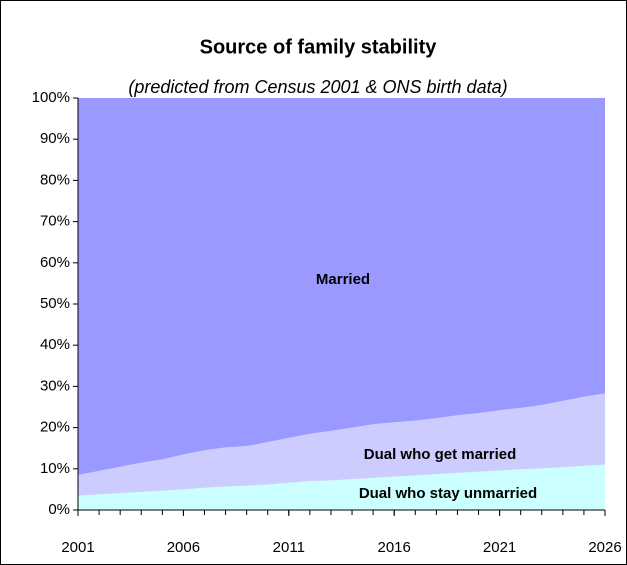 The width and height of the screenshot is (627, 565). What do you see at coordinates (59, 509) in the screenshot?
I see `y-tick-label: 0%` at bounding box center [59, 509].